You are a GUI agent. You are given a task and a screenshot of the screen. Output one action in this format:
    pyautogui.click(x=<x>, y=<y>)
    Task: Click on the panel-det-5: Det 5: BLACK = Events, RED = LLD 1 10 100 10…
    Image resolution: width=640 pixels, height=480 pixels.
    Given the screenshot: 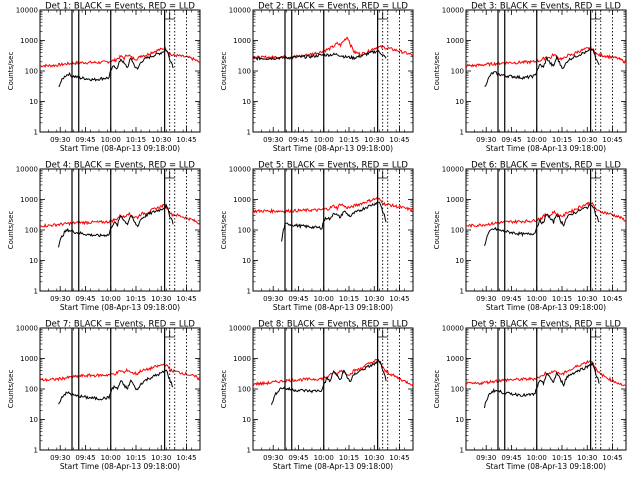 What is the action you would take?
    pyautogui.click(x=317, y=236)
    